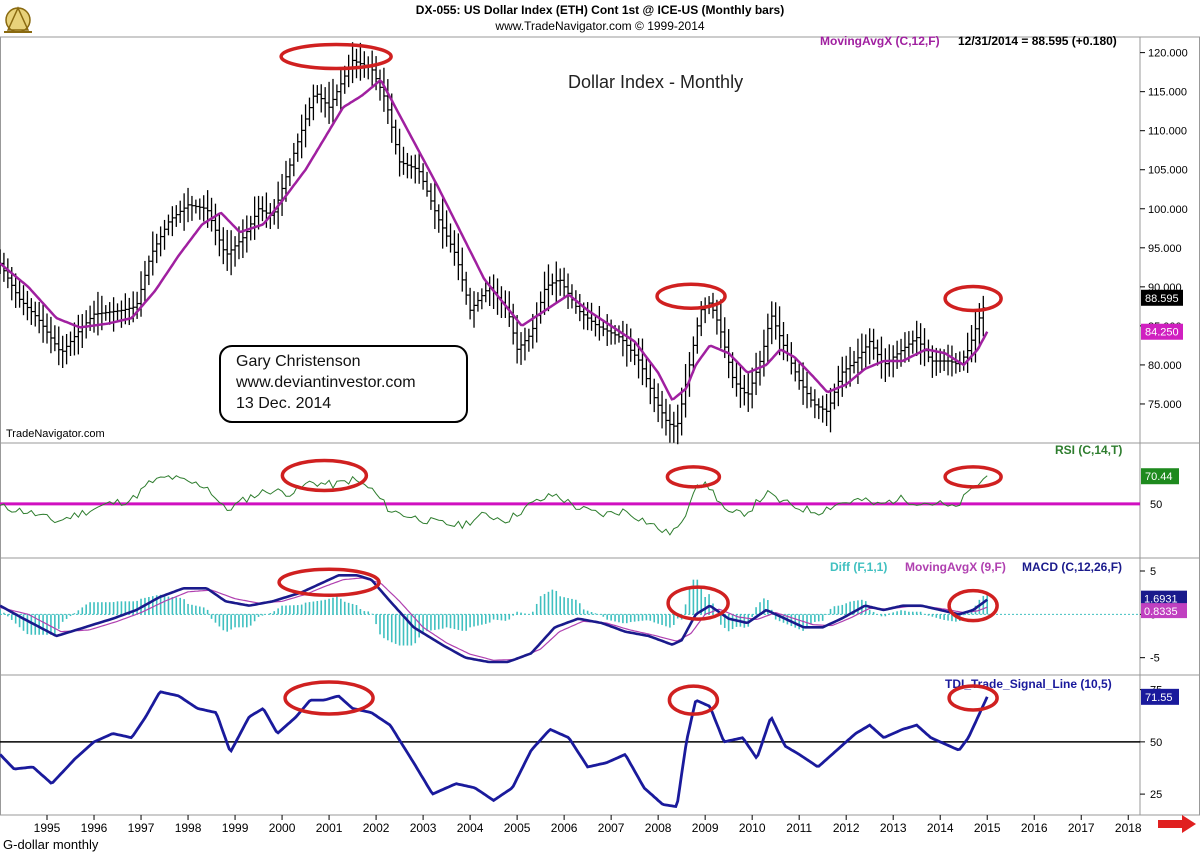 The width and height of the screenshot is (1200, 853). I want to click on x-tick-label: 1997, so click(141, 828).